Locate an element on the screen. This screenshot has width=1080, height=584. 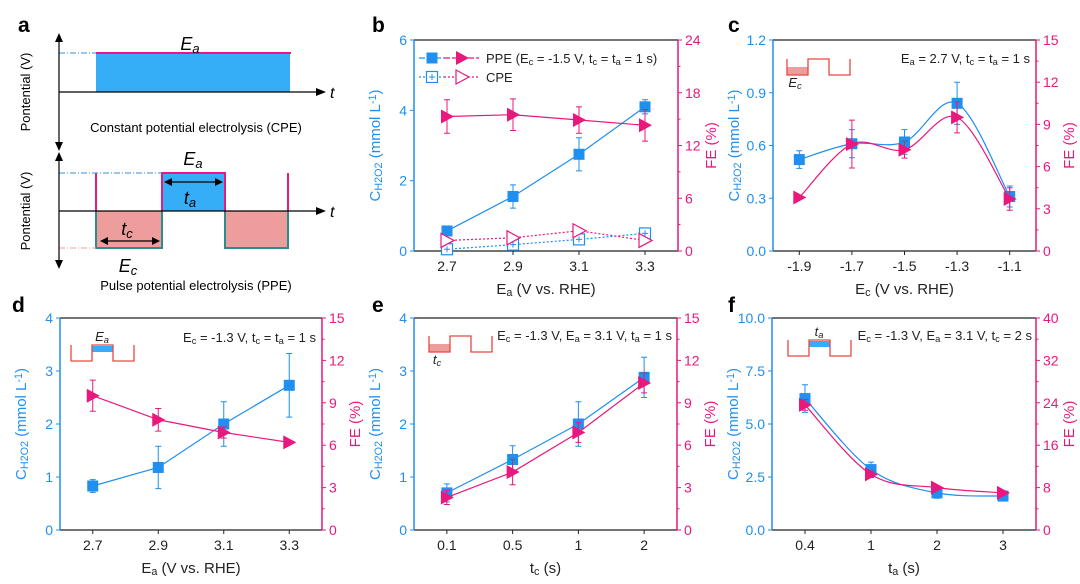
y-right-tick-label: 32 is located at coordinates (1051, 360).